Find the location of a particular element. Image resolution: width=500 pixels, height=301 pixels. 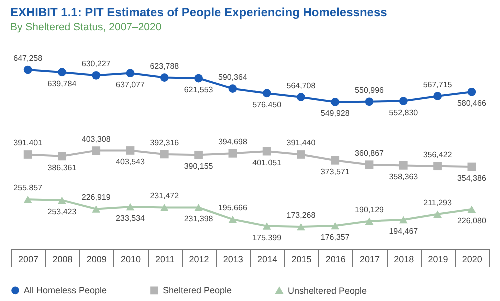

x-tick-label: 2018 is located at coordinates (404, 259).